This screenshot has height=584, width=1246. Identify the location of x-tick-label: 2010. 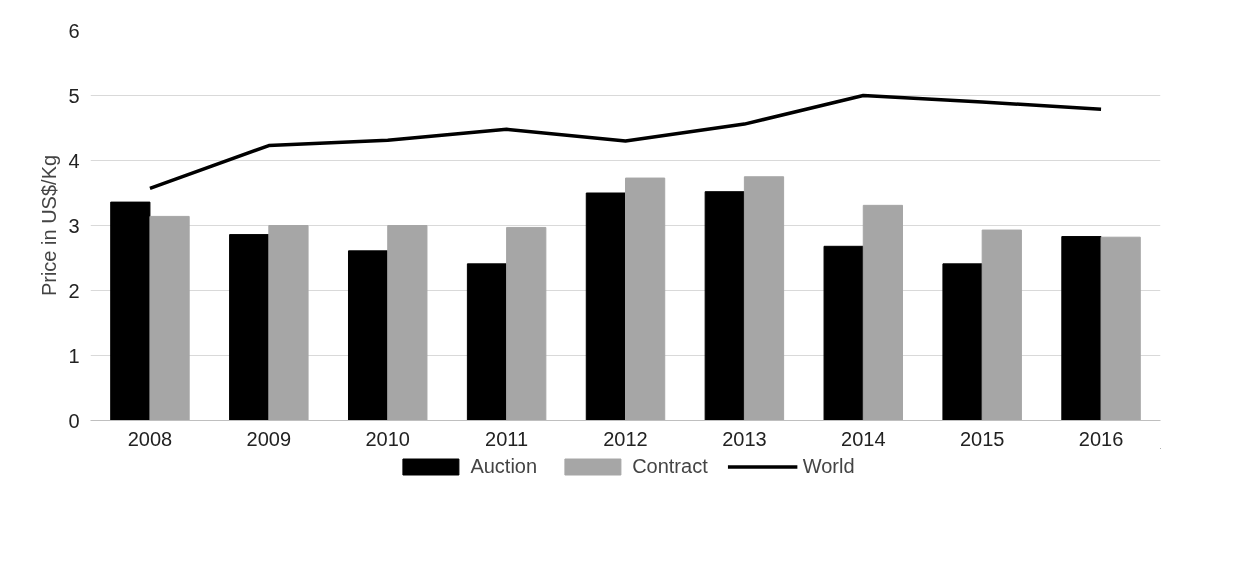
(387, 438).